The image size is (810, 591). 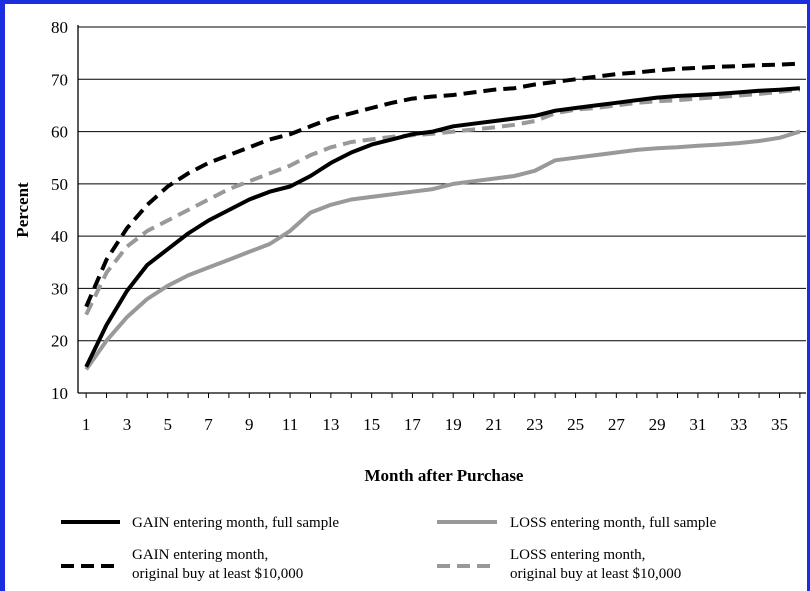 I want to click on x-tick-label: 13, so click(x=330, y=424).